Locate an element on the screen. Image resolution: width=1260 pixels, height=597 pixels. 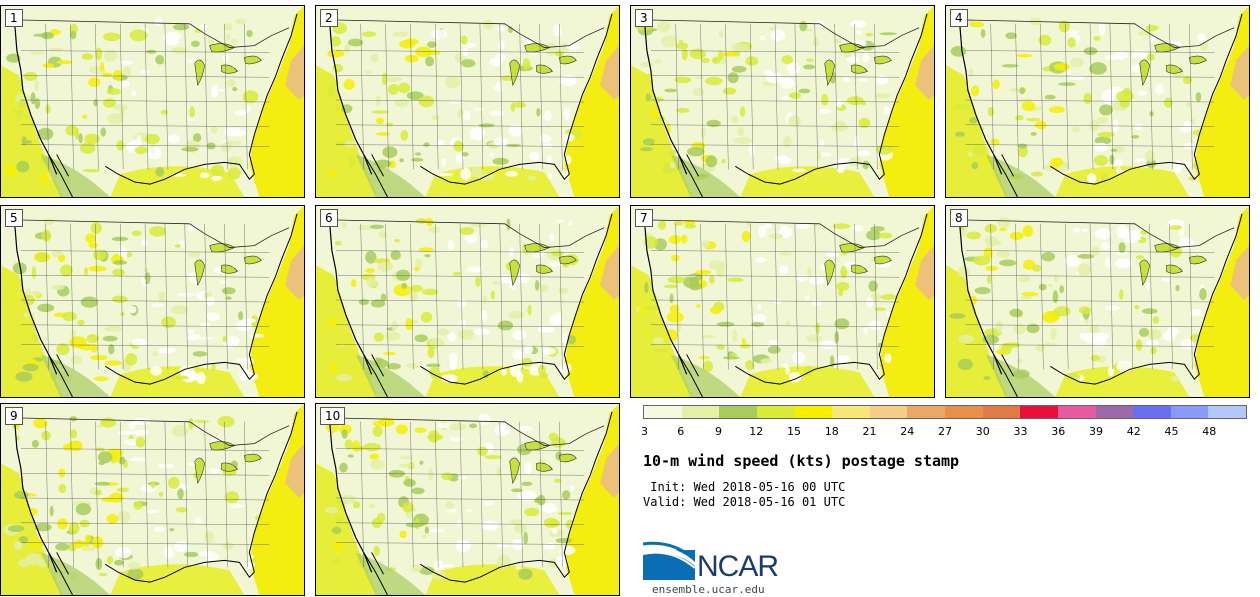
member-number-label: 5 is located at coordinates (14, 218).